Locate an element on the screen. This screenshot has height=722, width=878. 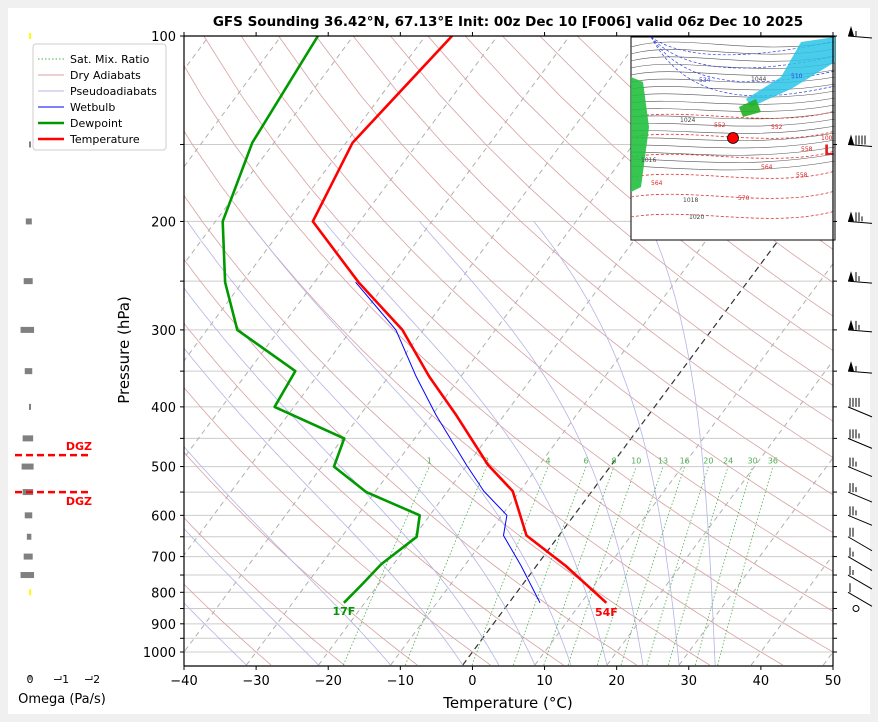
omega-tick-label: −2 is located at coordinates (92, 679).